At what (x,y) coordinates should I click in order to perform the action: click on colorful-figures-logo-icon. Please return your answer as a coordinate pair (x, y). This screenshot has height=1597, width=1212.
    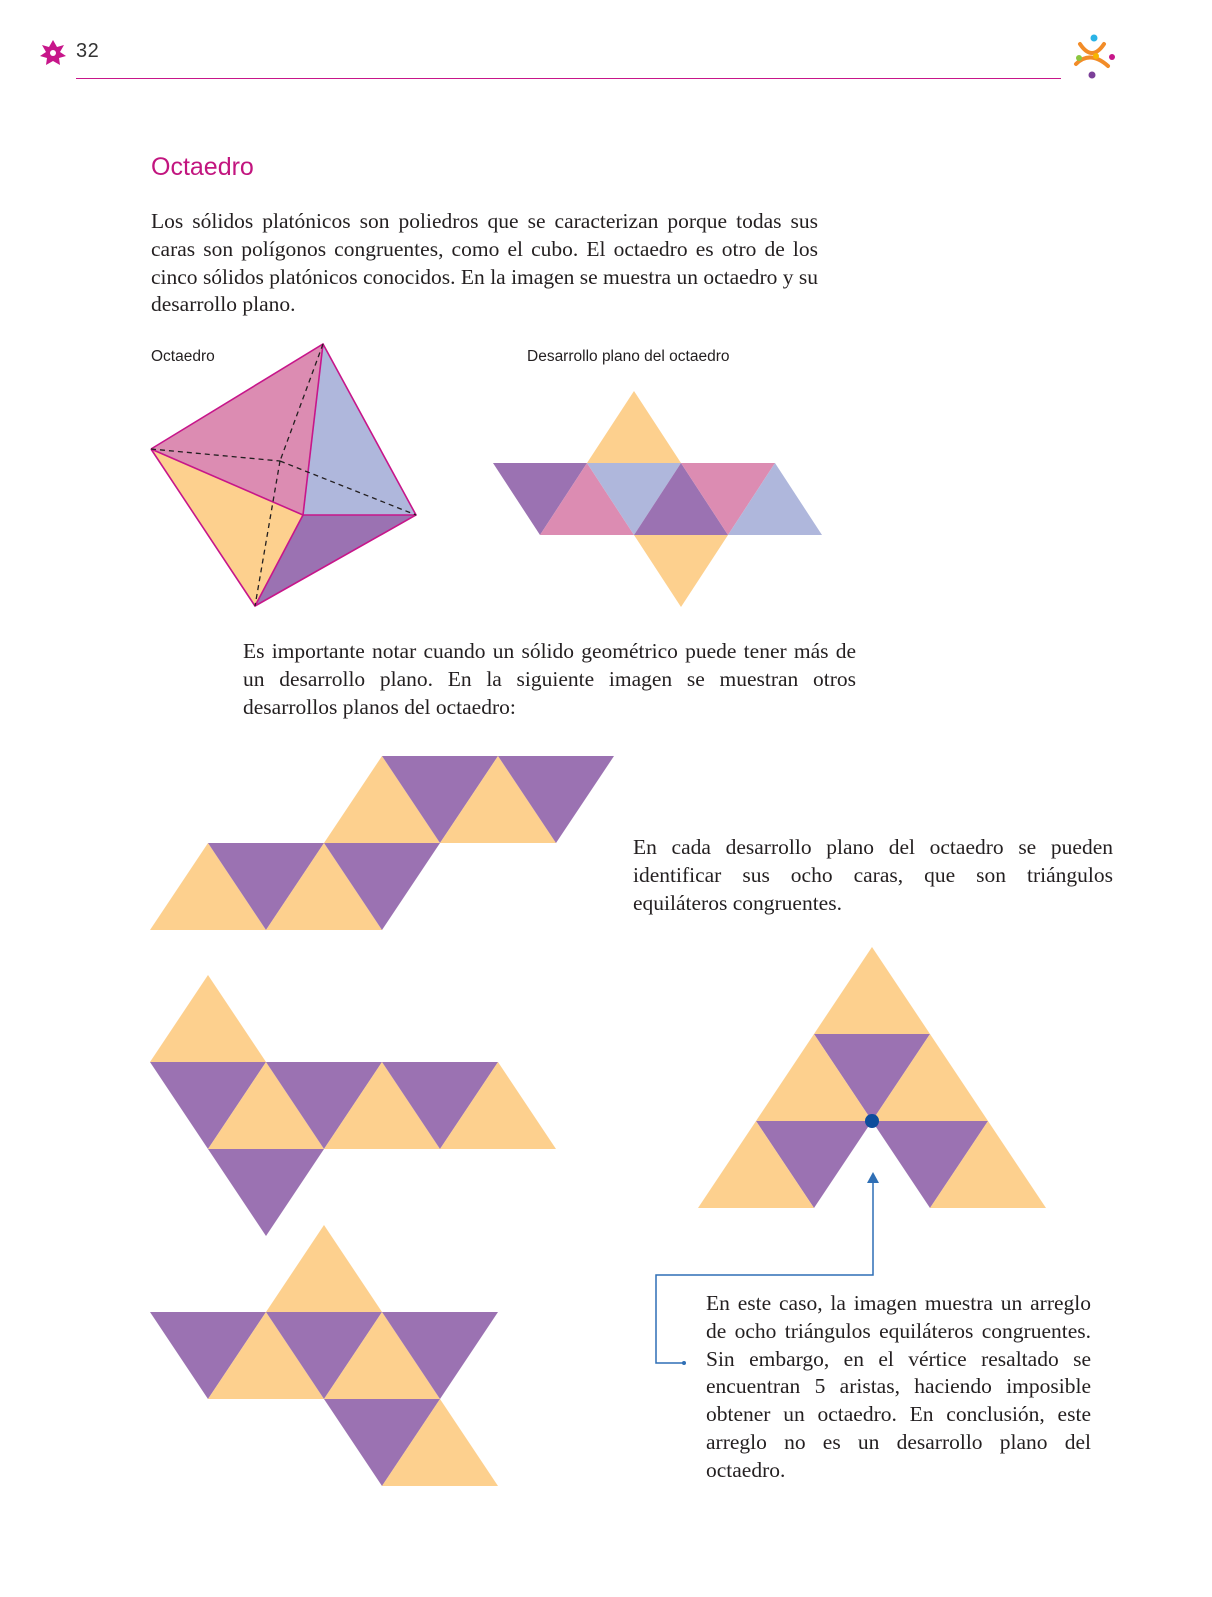
    Looking at the image, I should click on (1094, 56).